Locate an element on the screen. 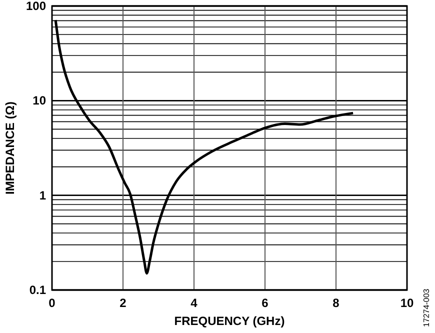 This screenshot has height=333, width=435. text: 17274-003 is located at coordinates (426, 307).